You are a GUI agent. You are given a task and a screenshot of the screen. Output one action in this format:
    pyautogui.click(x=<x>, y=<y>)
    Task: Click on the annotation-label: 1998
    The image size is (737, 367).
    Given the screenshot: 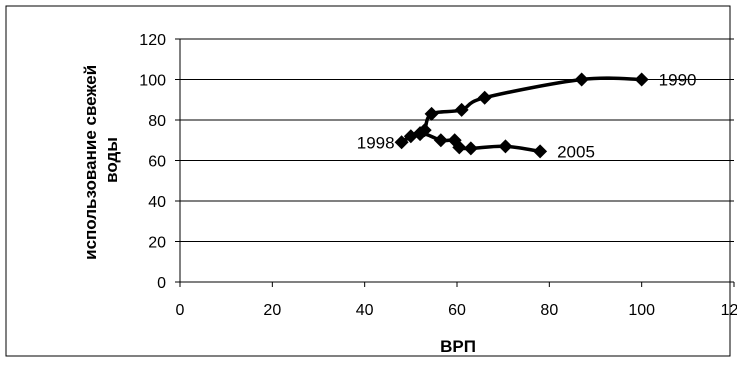 What is the action you would take?
    pyautogui.click(x=376, y=142)
    